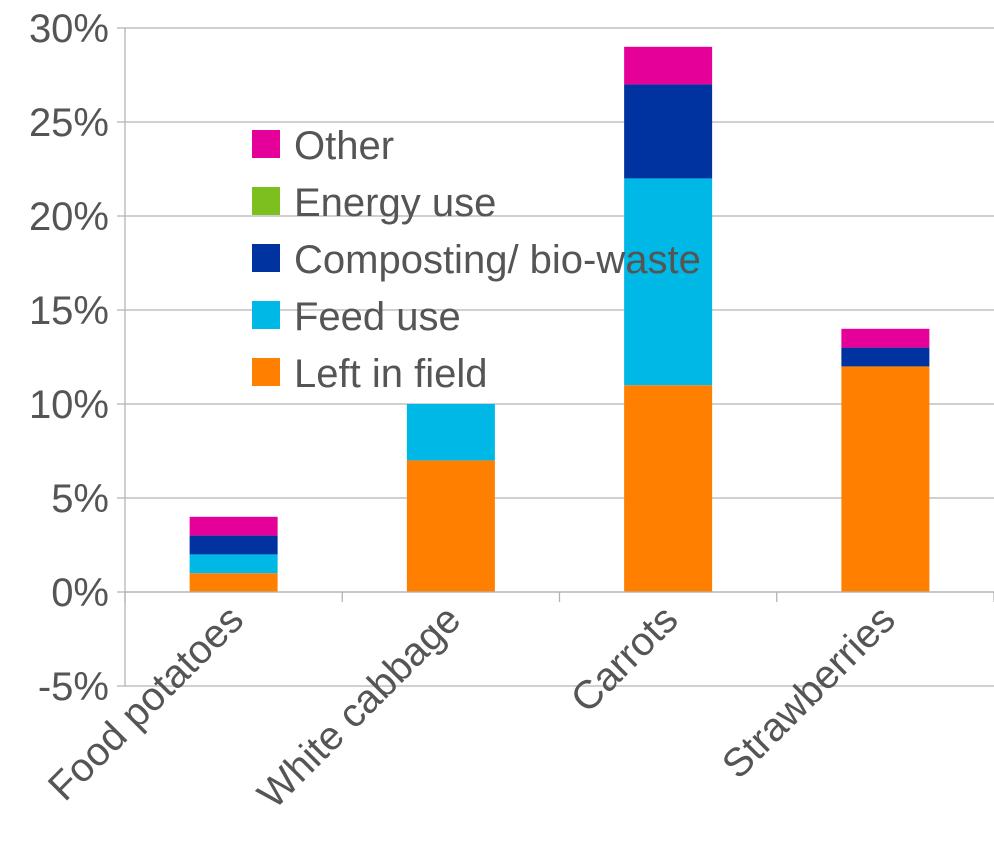 The image size is (994, 854). What do you see at coordinates (69, 405) in the screenshot?
I see `y-tick-label: 10%` at bounding box center [69, 405].